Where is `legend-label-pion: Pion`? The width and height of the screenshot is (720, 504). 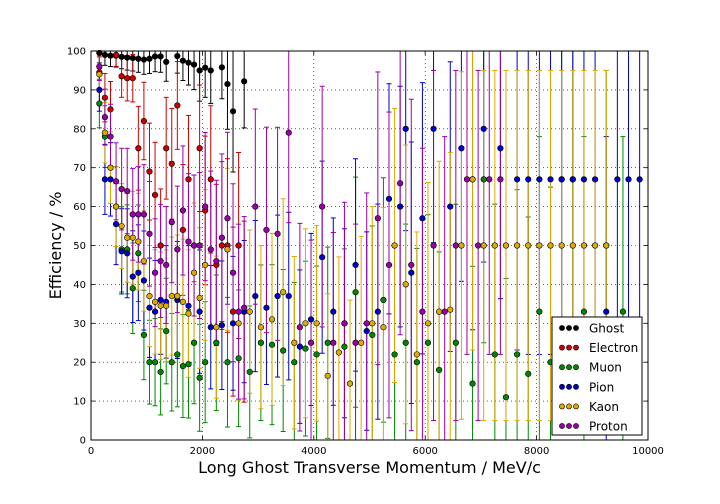
legend-label-pion: Pion is located at coordinates (601, 387).